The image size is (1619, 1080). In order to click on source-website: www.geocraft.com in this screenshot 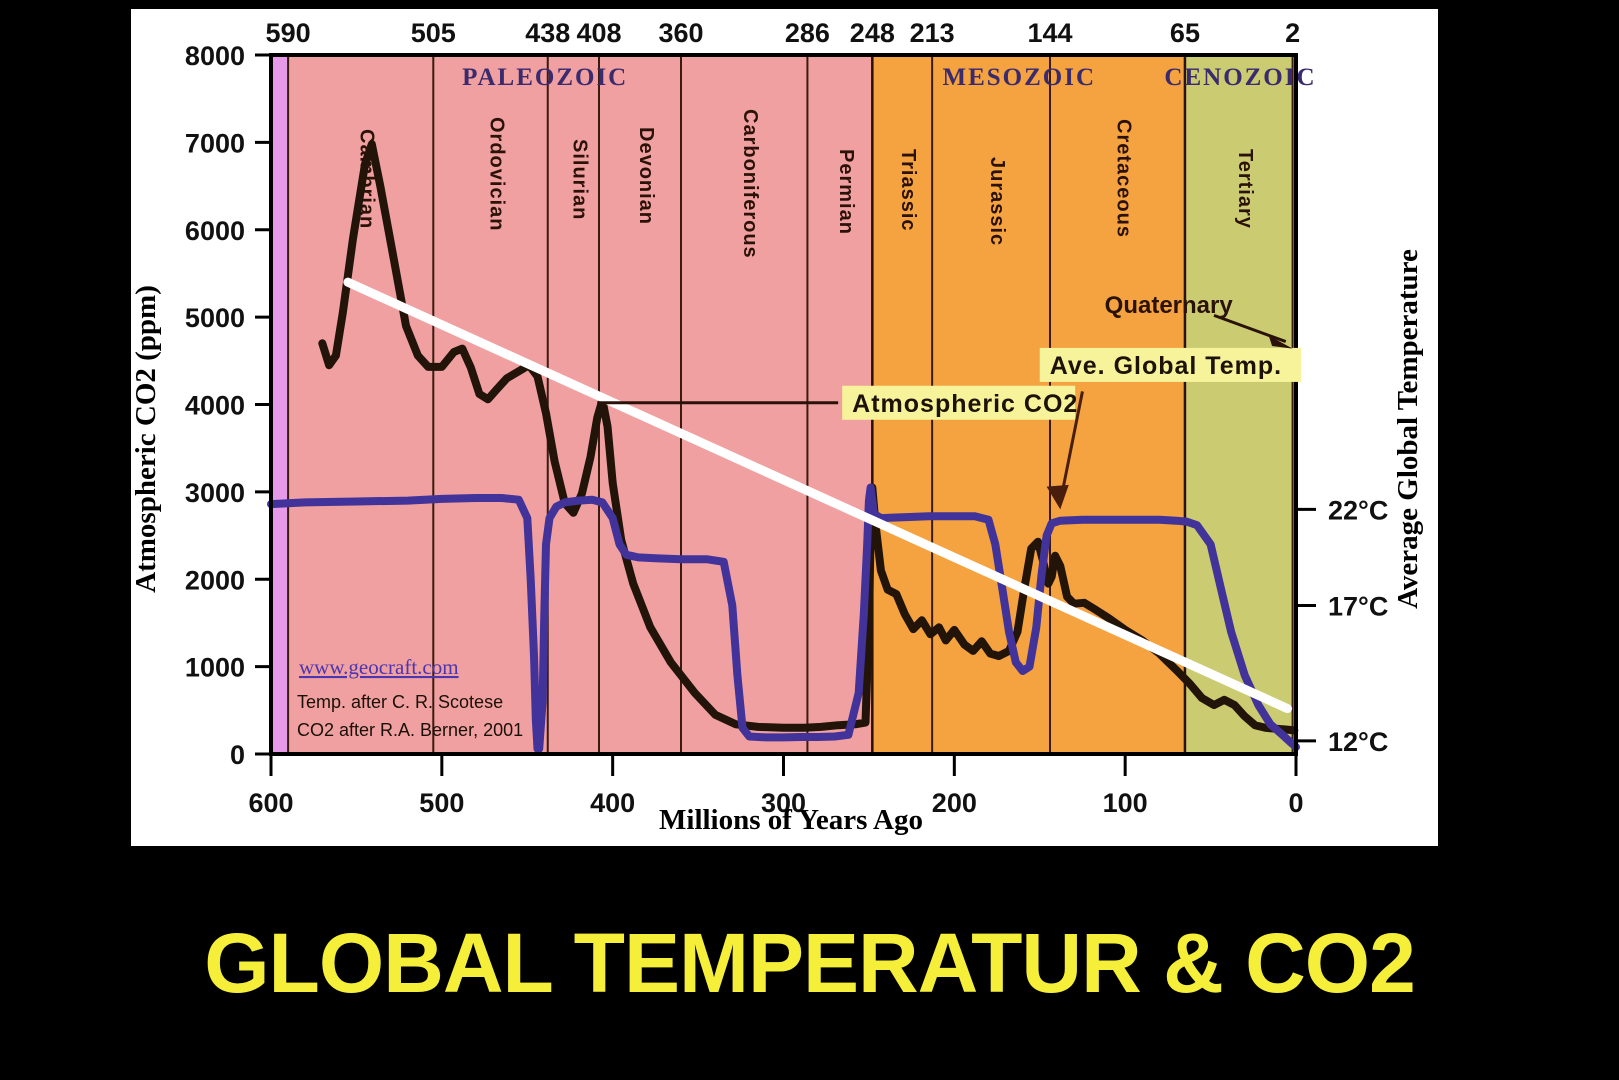, I will do `click(379, 667)`.